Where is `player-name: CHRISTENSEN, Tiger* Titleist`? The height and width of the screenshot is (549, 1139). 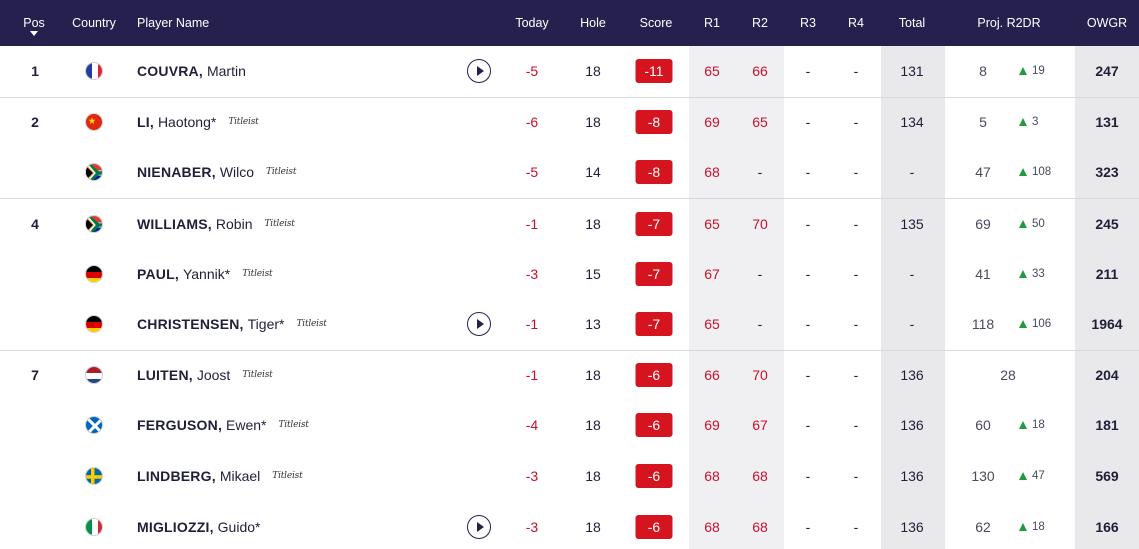
player-name: CHRISTENSEN, Tiger* Titleist is located at coordinates (232, 324).